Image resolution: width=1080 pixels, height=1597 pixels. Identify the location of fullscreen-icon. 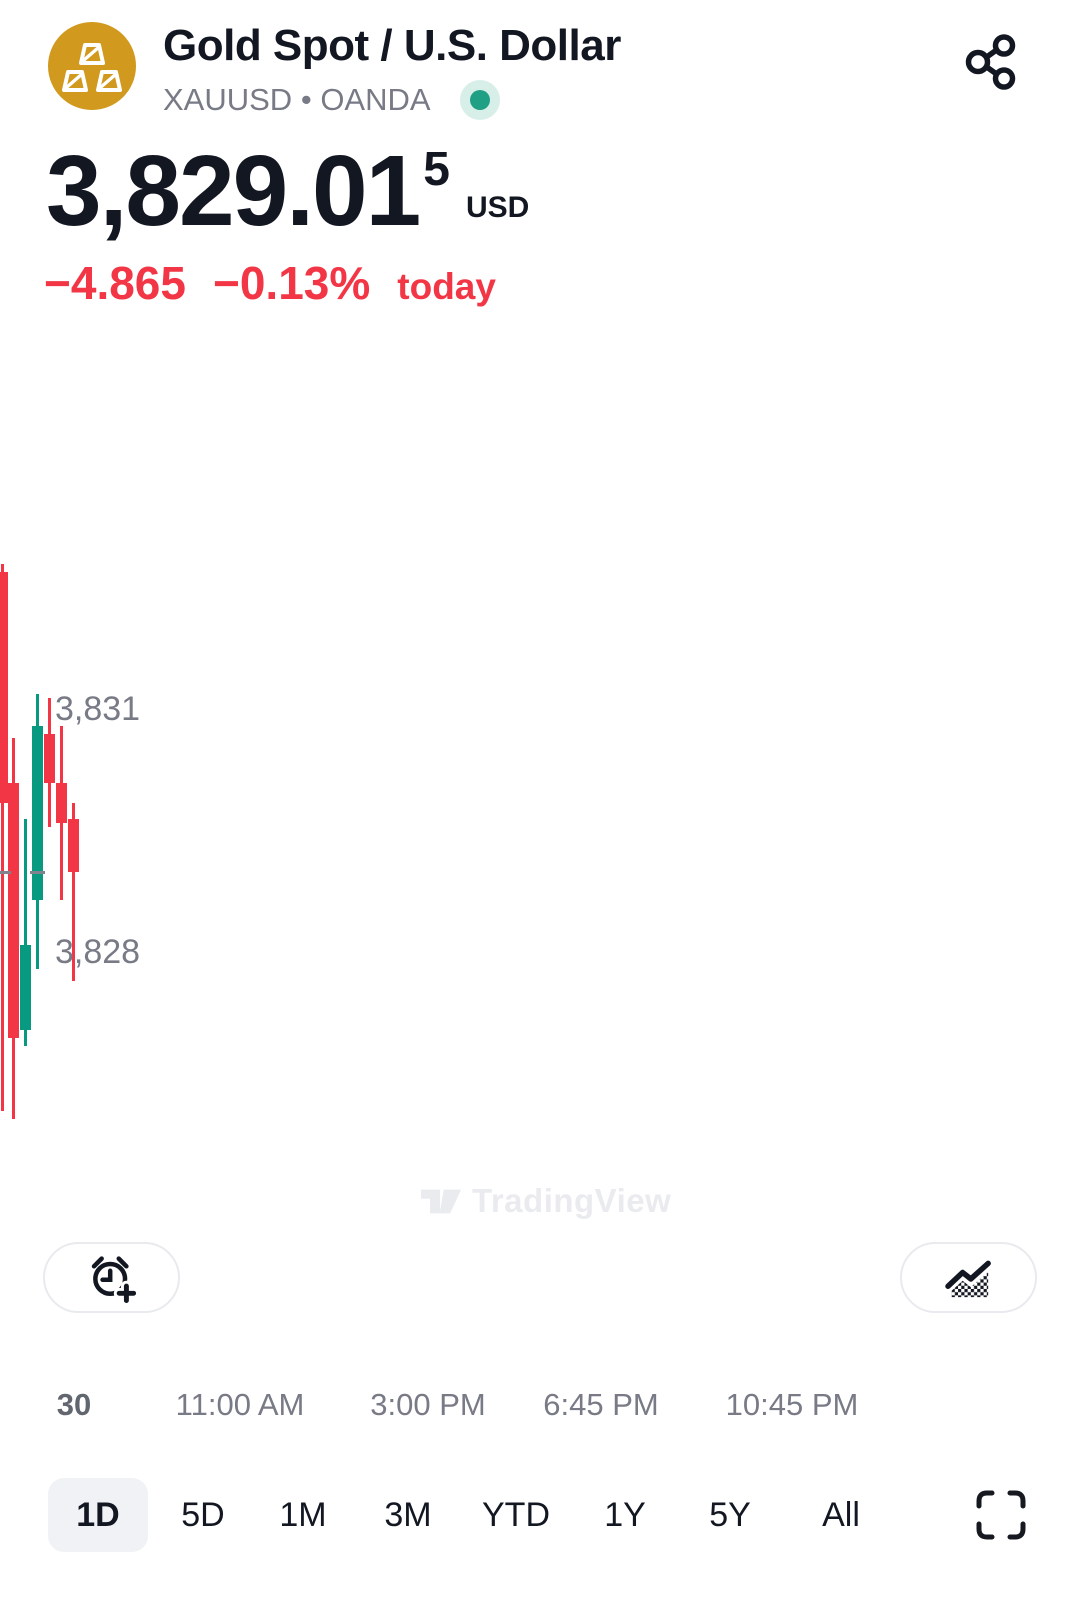
(1001, 1515).